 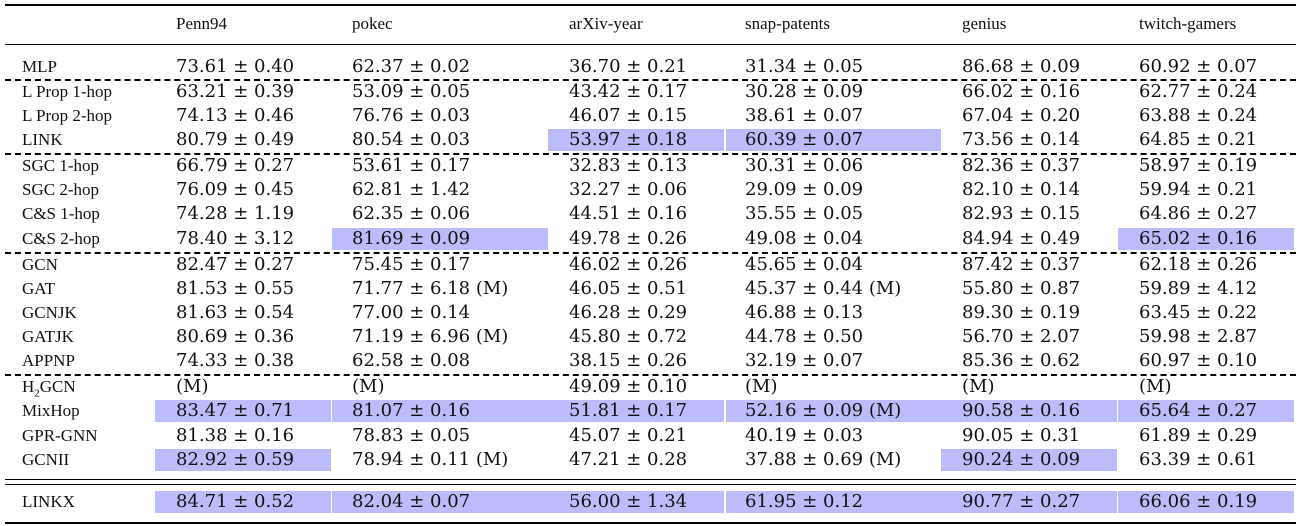 What do you see at coordinates (235, 435) in the screenshot?
I see `score-cell: 81.38 ± 0.16` at bounding box center [235, 435].